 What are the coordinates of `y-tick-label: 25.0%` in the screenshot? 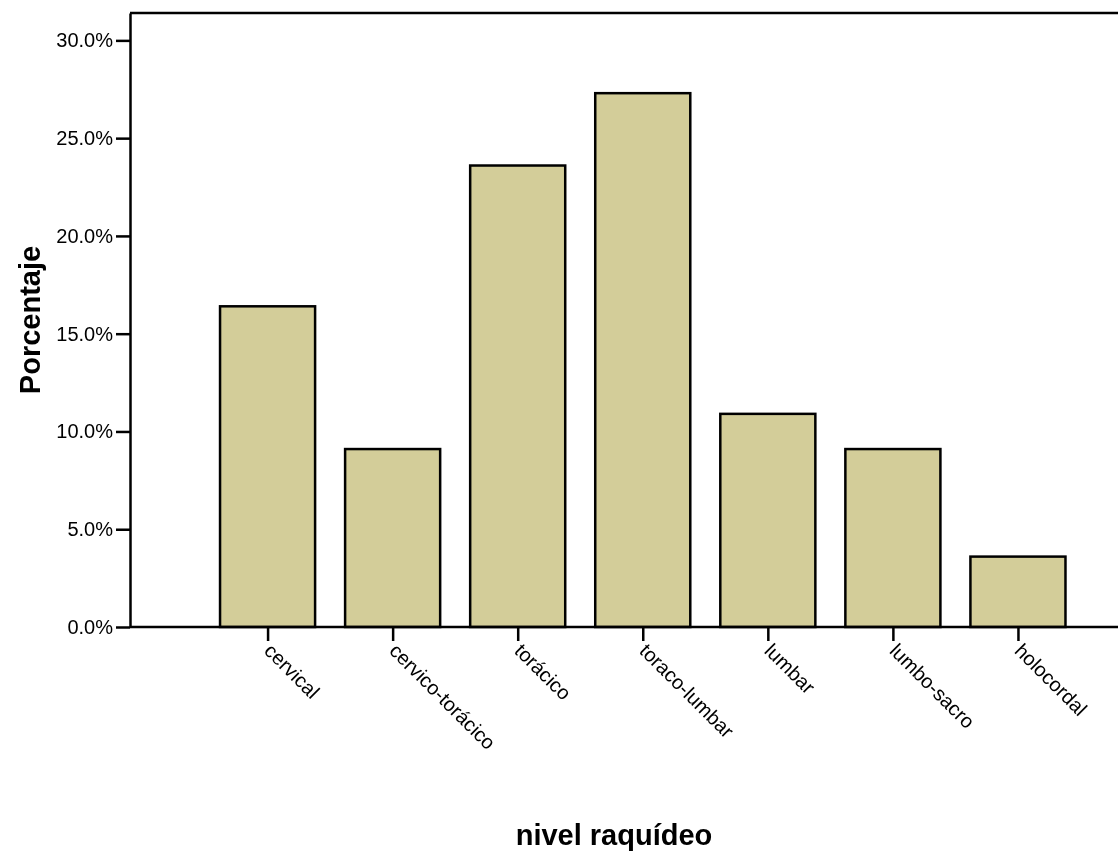 It's located at (85, 138).